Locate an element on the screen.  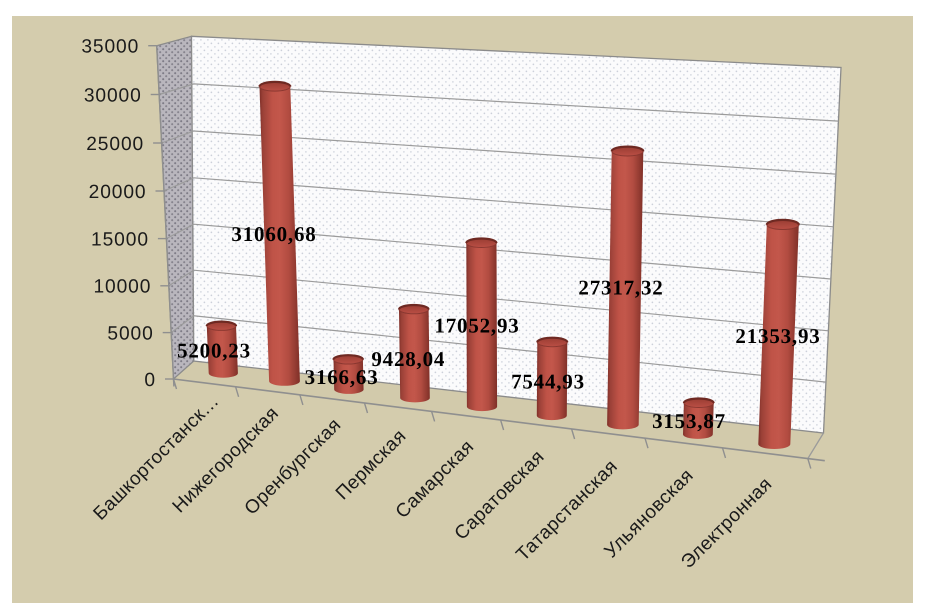
svg-text: 30000 is located at coordinates (113, 95).